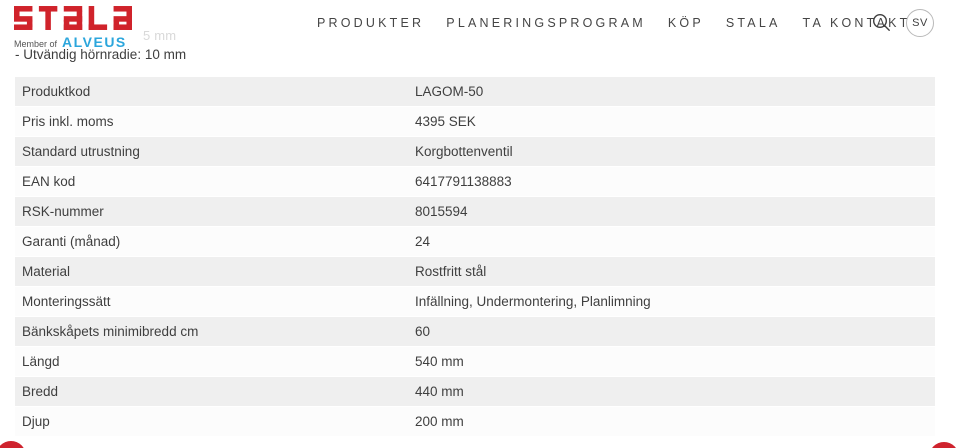 This screenshot has height=448, width=960. What do you see at coordinates (856, 23) in the screenshot?
I see `nav-item-ta-kontakt: TA KONTAKT` at bounding box center [856, 23].